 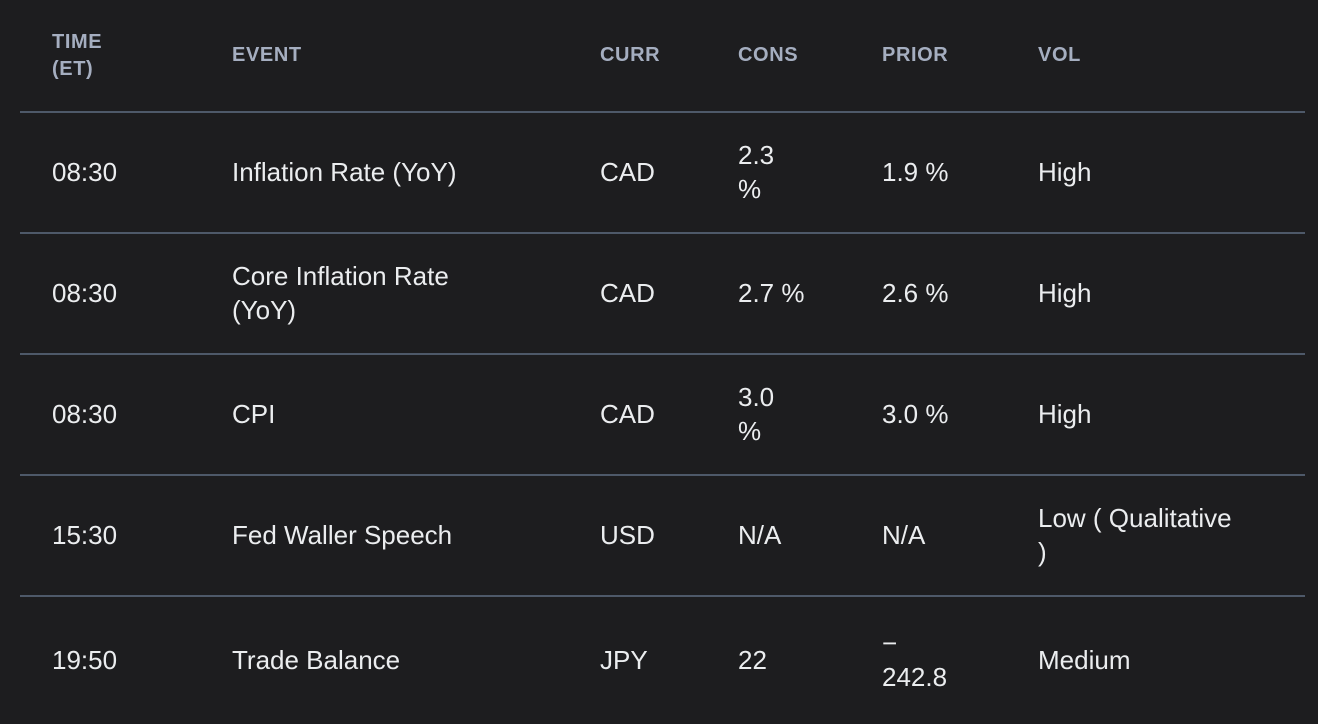 I want to click on cell-cons: N/A, so click(x=760, y=534).